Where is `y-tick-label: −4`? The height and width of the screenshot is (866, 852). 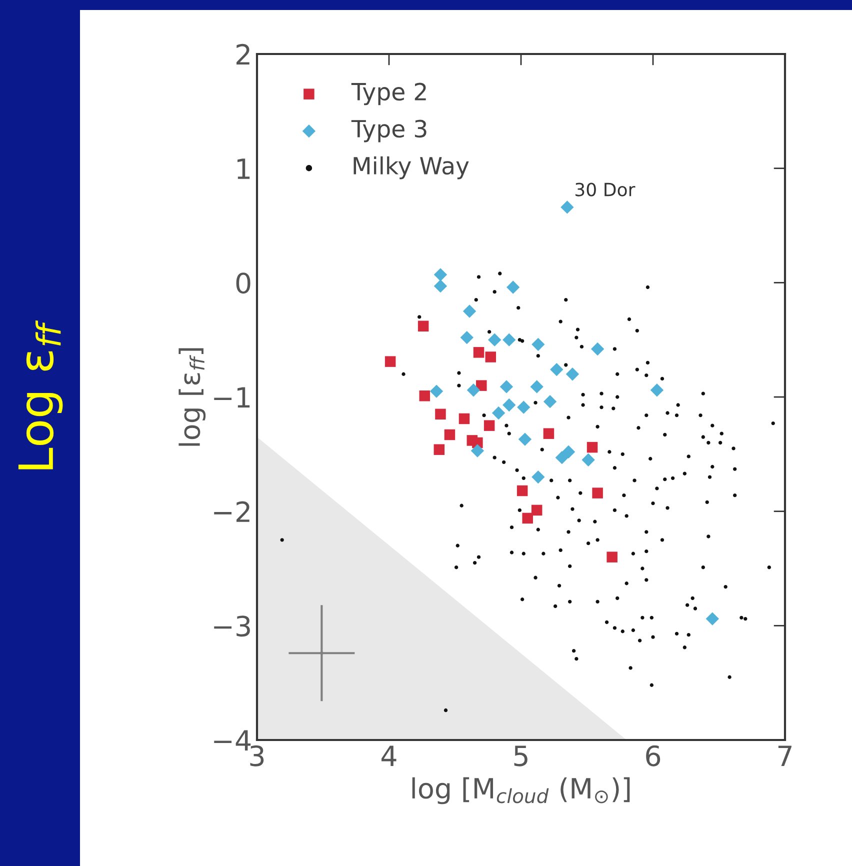
y-tick-label: −4 is located at coordinates (232, 740).